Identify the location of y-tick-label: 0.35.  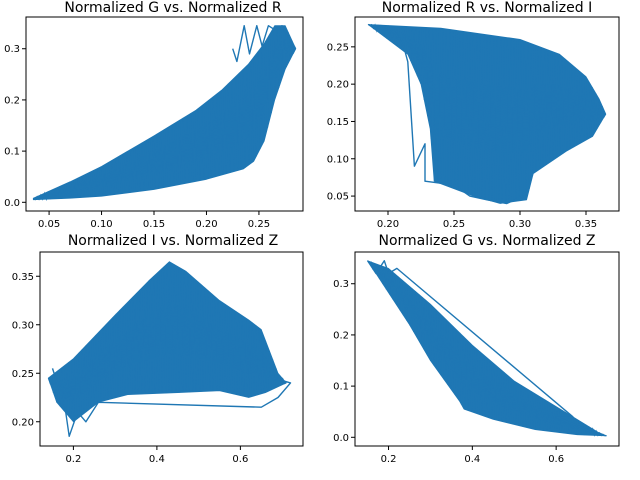
(23, 277).